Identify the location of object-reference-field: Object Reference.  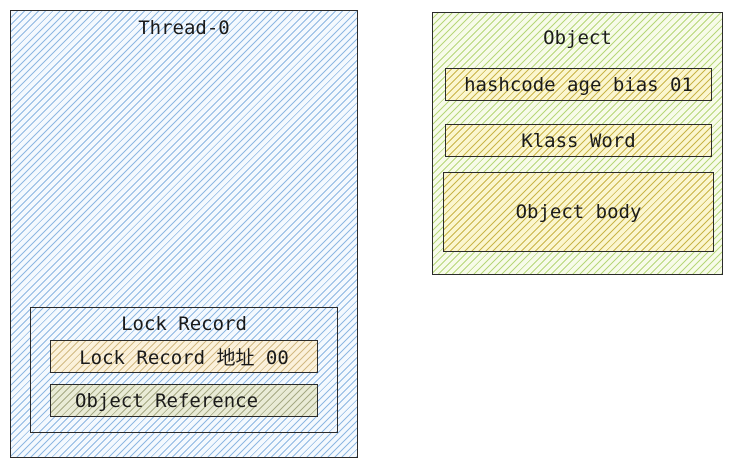
(184, 400).